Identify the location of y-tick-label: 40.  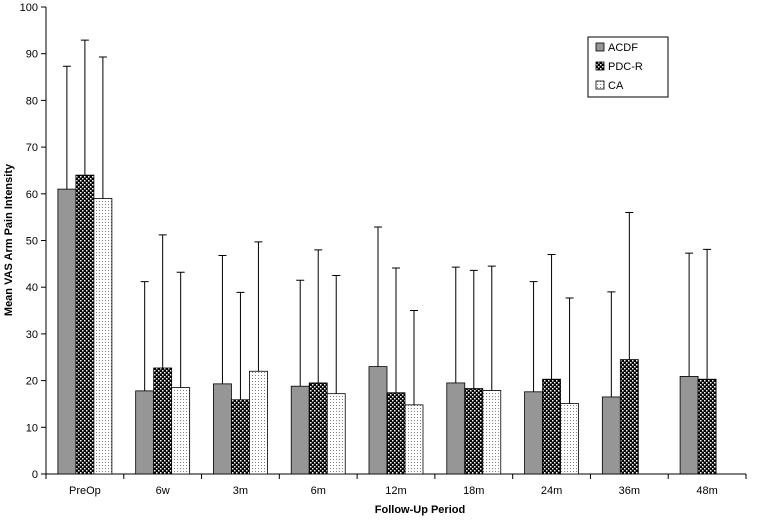
(32, 288).